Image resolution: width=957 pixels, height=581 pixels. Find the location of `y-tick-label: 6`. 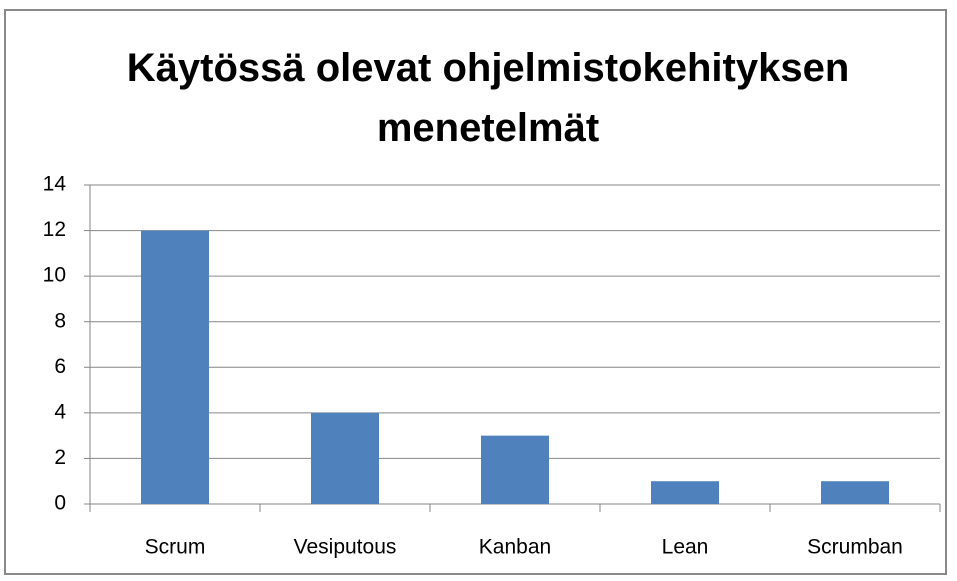

y-tick-label: 6 is located at coordinates (60, 366).